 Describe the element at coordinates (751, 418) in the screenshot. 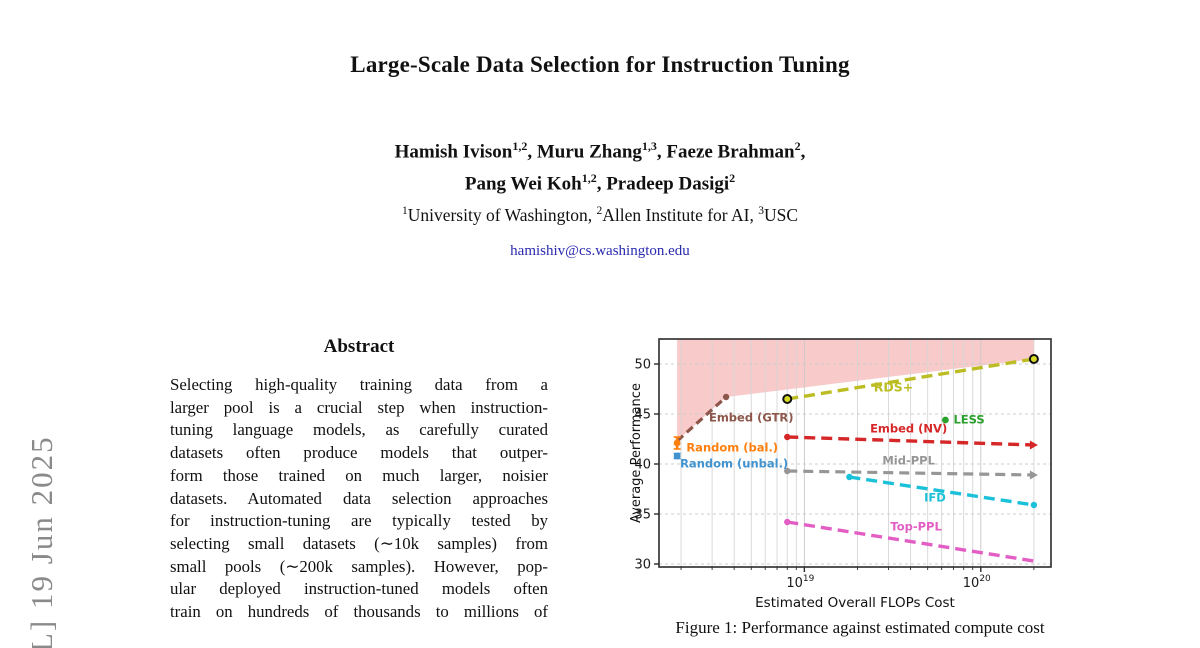

I see `series-label: Embed (GTR)` at that location.